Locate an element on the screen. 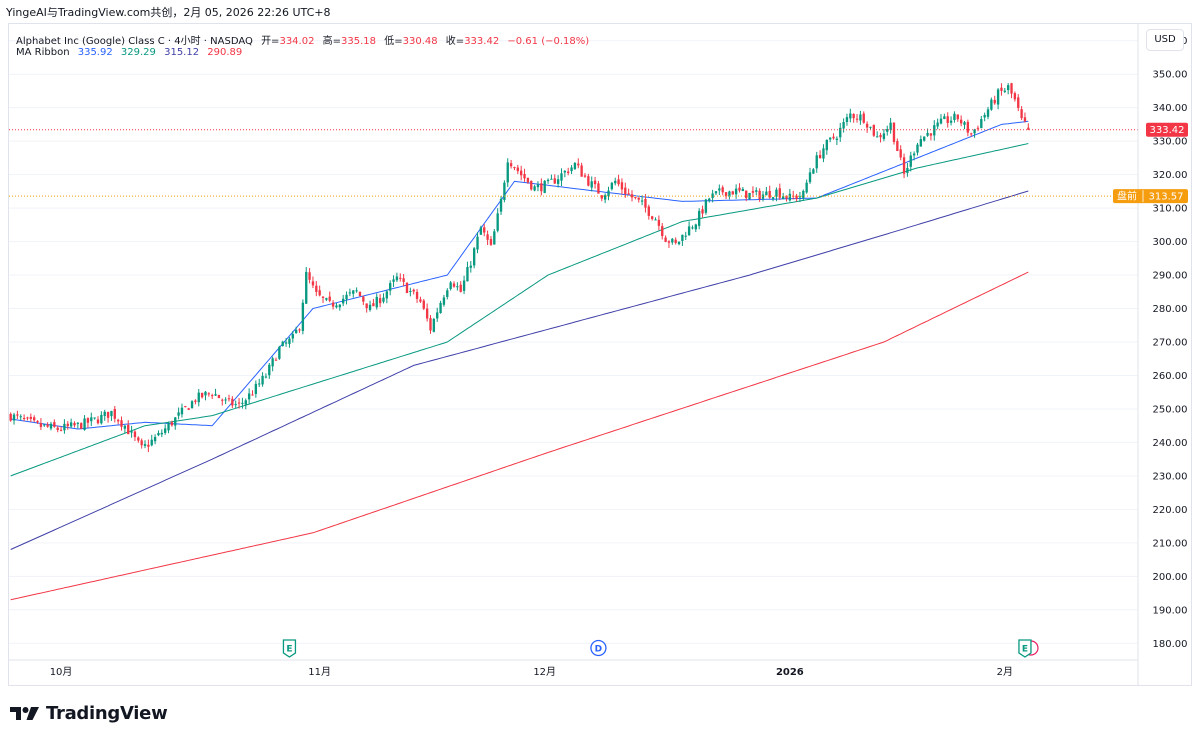  ma3-value: 315.12 is located at coordinates (182, 52).